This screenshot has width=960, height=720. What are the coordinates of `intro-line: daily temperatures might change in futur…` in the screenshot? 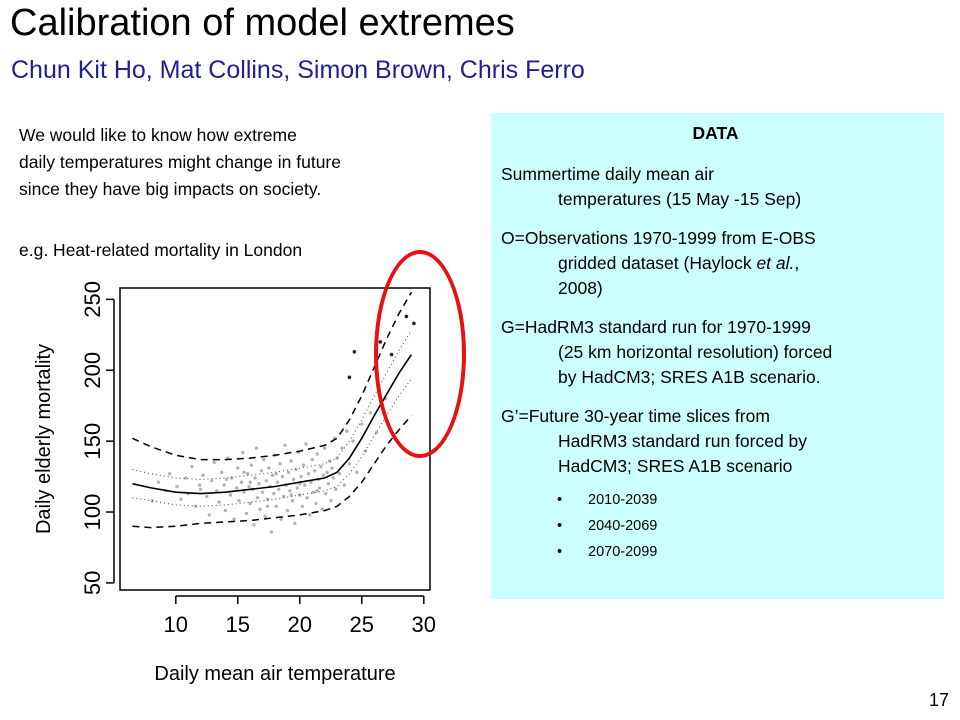 It's located at (180, 162).